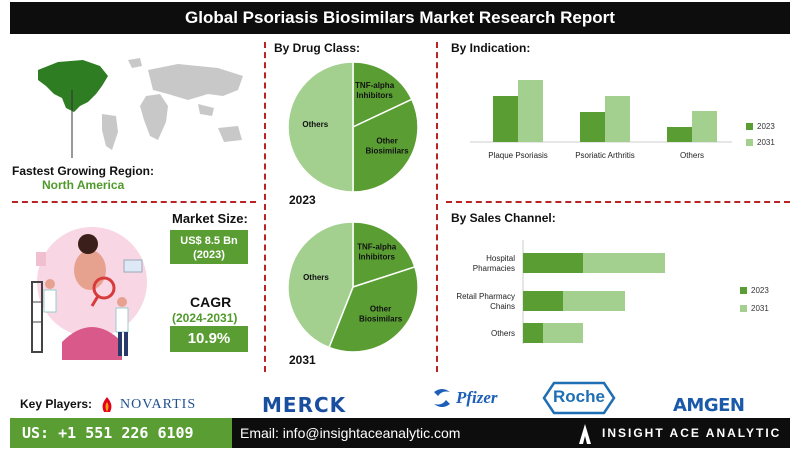 This screenshot has height=450, width=800. Describe the element at coordinates (543, 301) in the screenshot. I see `bar-retail-pharmacy-chains-2023` at that location.